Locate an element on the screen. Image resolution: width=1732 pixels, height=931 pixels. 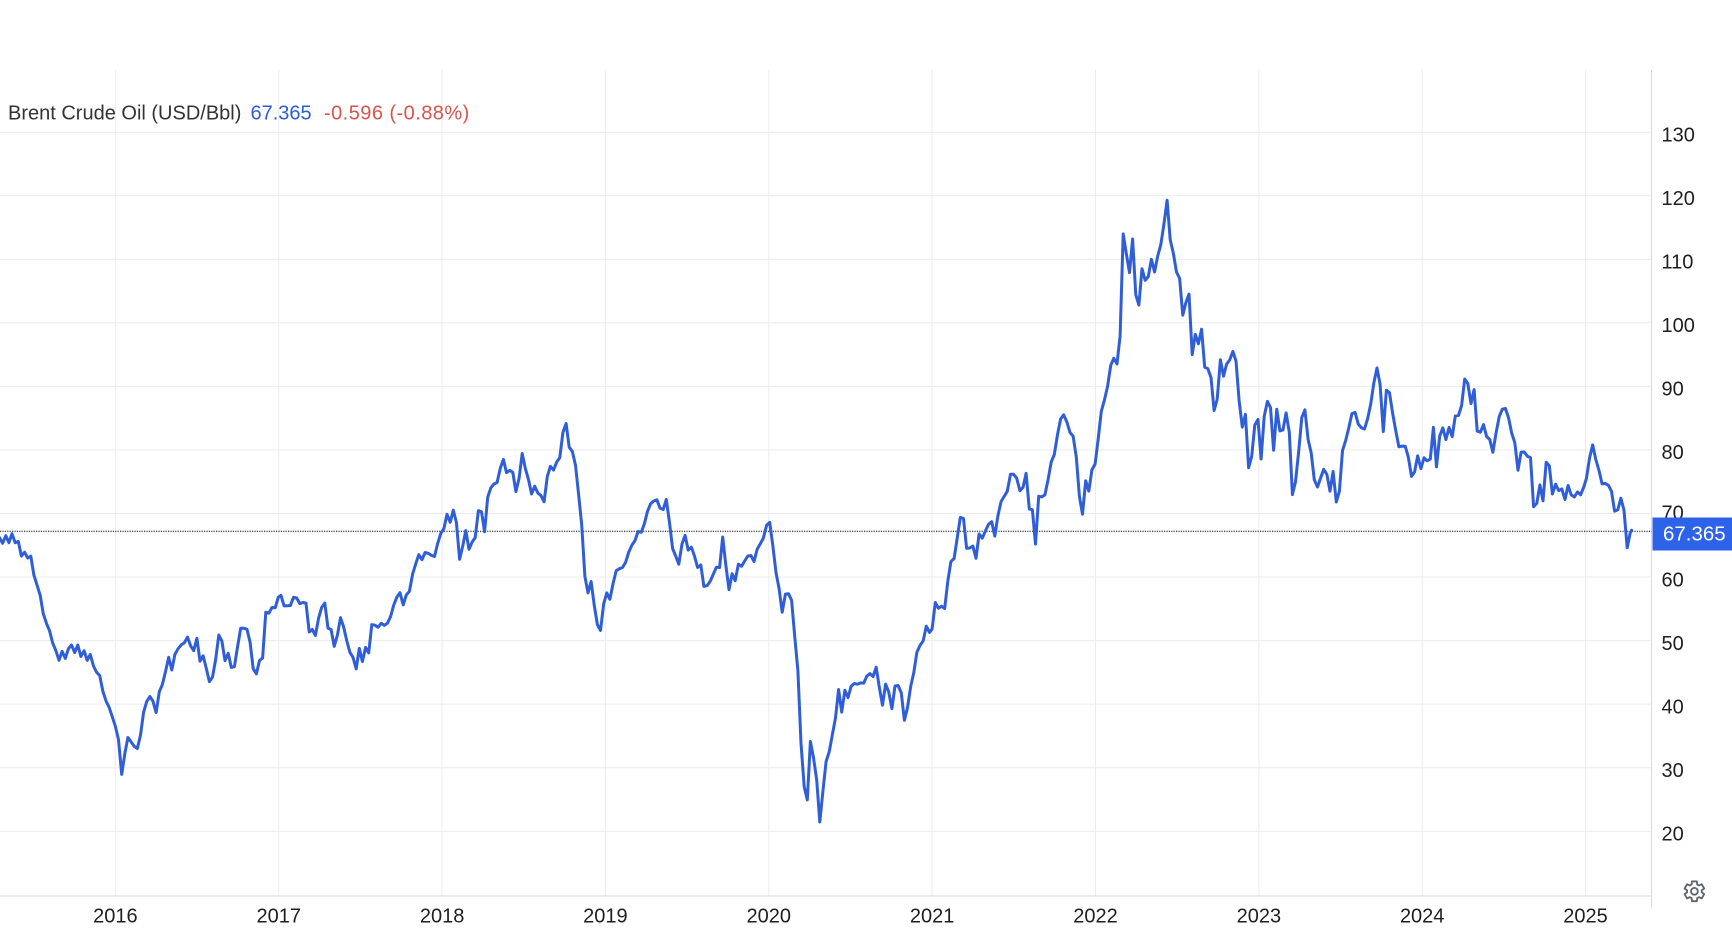
svg-text: 90 is located at coordinates (1673, 390).